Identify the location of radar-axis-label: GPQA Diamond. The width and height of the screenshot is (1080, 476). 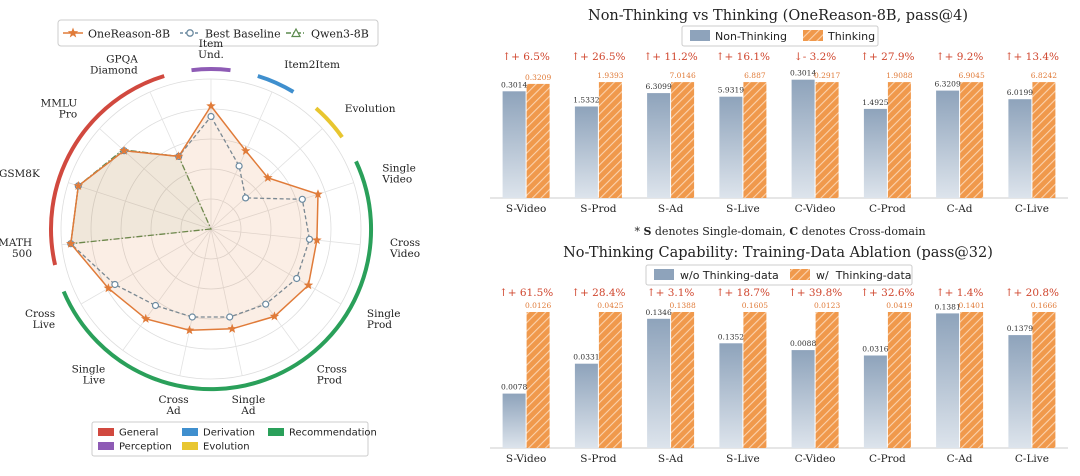
(114, 65).